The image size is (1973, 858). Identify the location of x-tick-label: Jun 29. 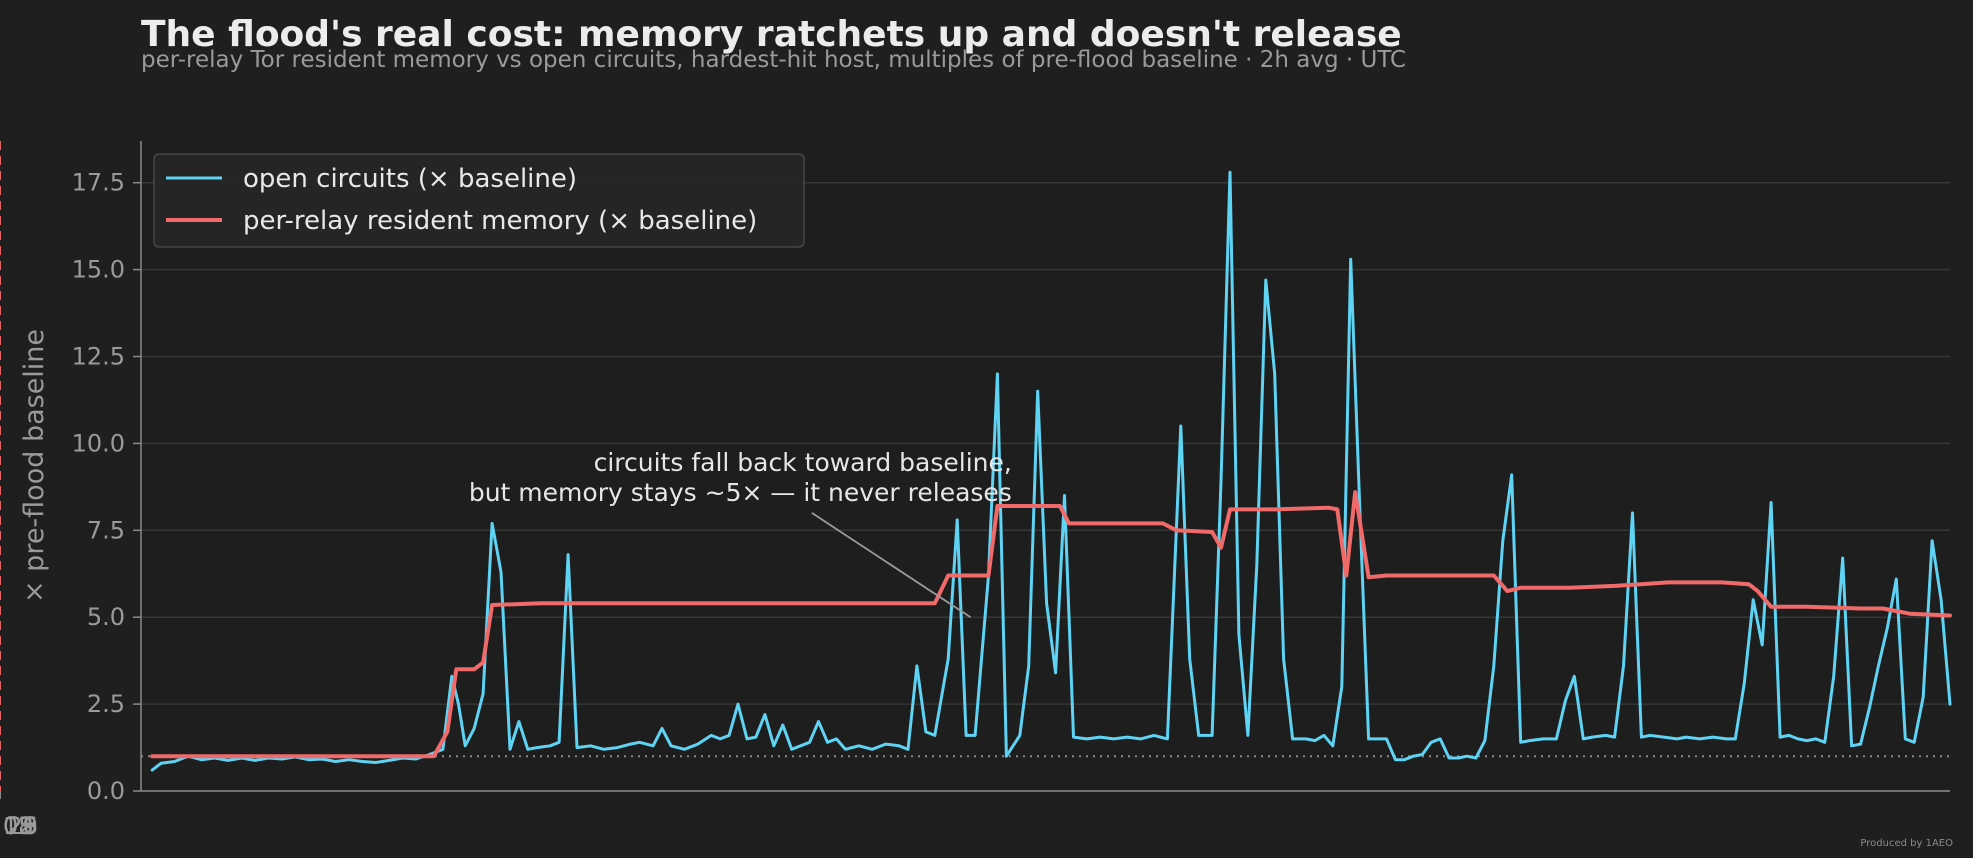
(19, 826).